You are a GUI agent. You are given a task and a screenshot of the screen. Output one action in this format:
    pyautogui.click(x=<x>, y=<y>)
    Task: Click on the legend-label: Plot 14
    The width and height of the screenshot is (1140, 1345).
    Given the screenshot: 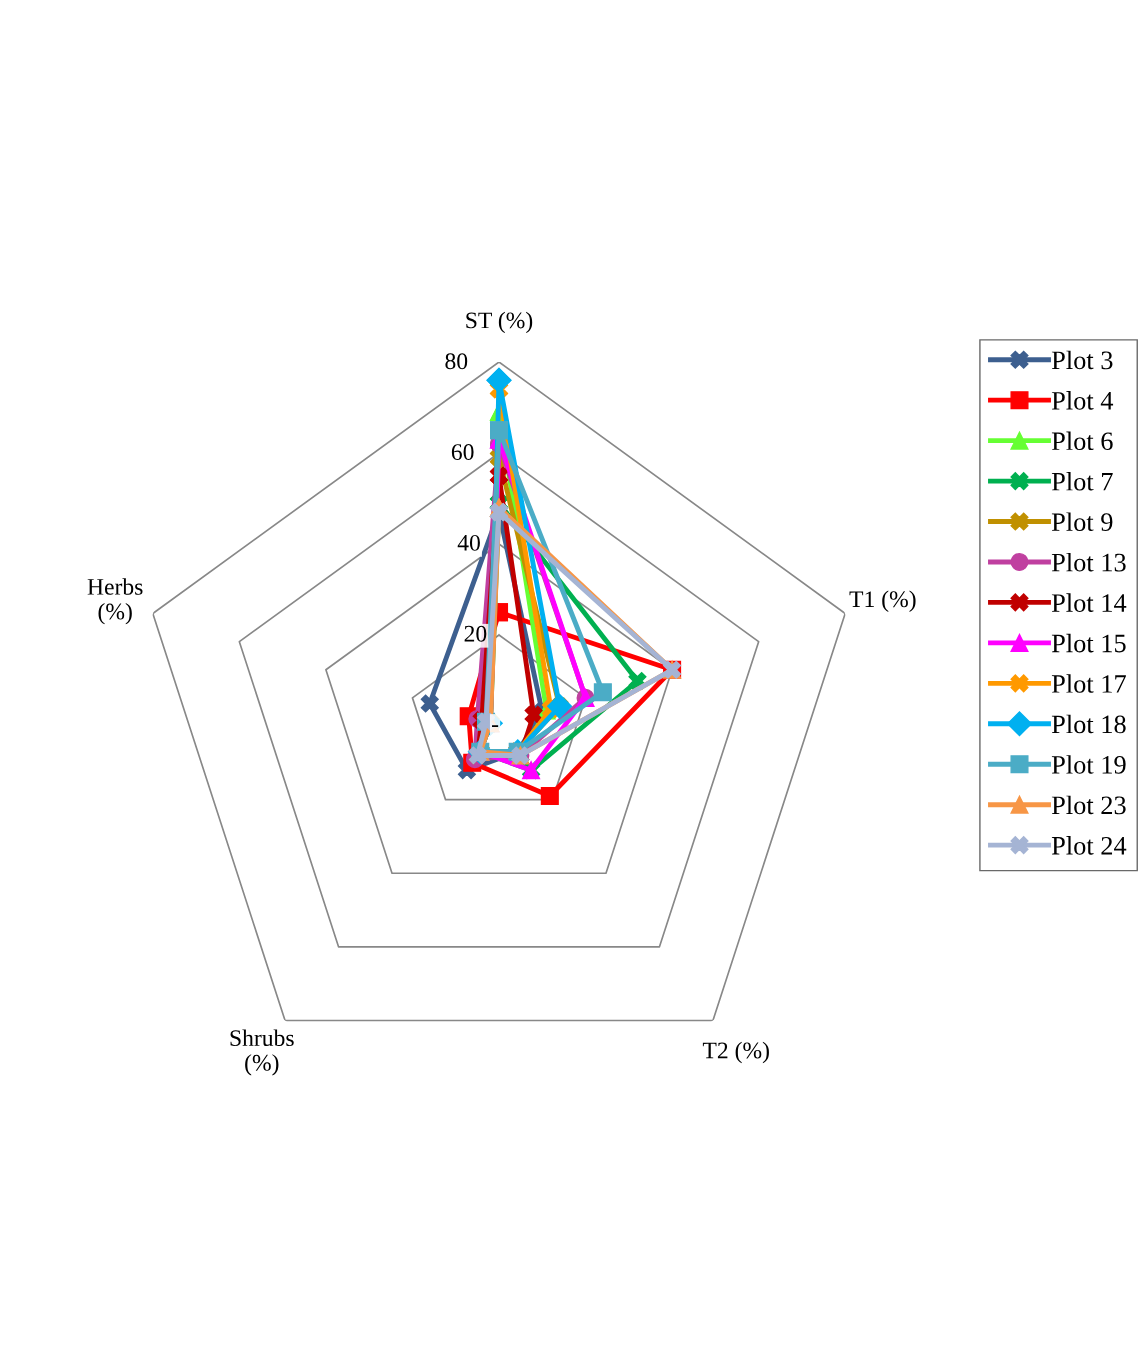 What is the action you would take?
    pyautogui.click(x=1089, y=602)
    